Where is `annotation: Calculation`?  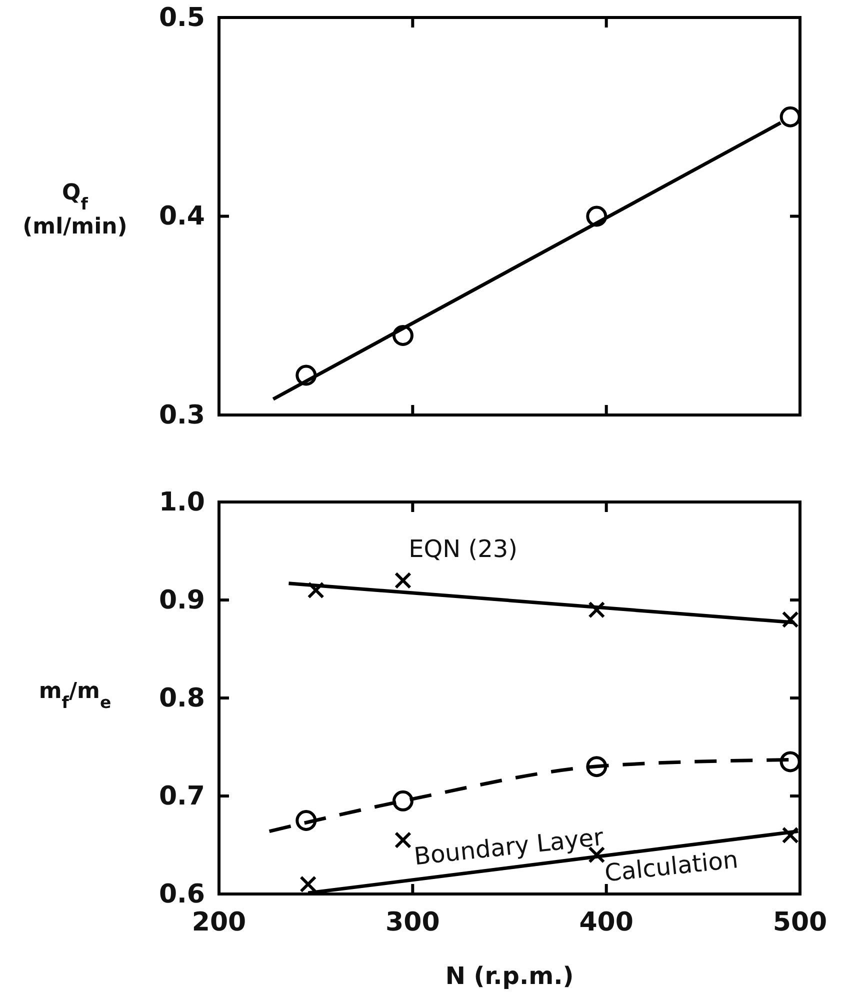 annotation: Calculation is located at coordinates (671, 867).